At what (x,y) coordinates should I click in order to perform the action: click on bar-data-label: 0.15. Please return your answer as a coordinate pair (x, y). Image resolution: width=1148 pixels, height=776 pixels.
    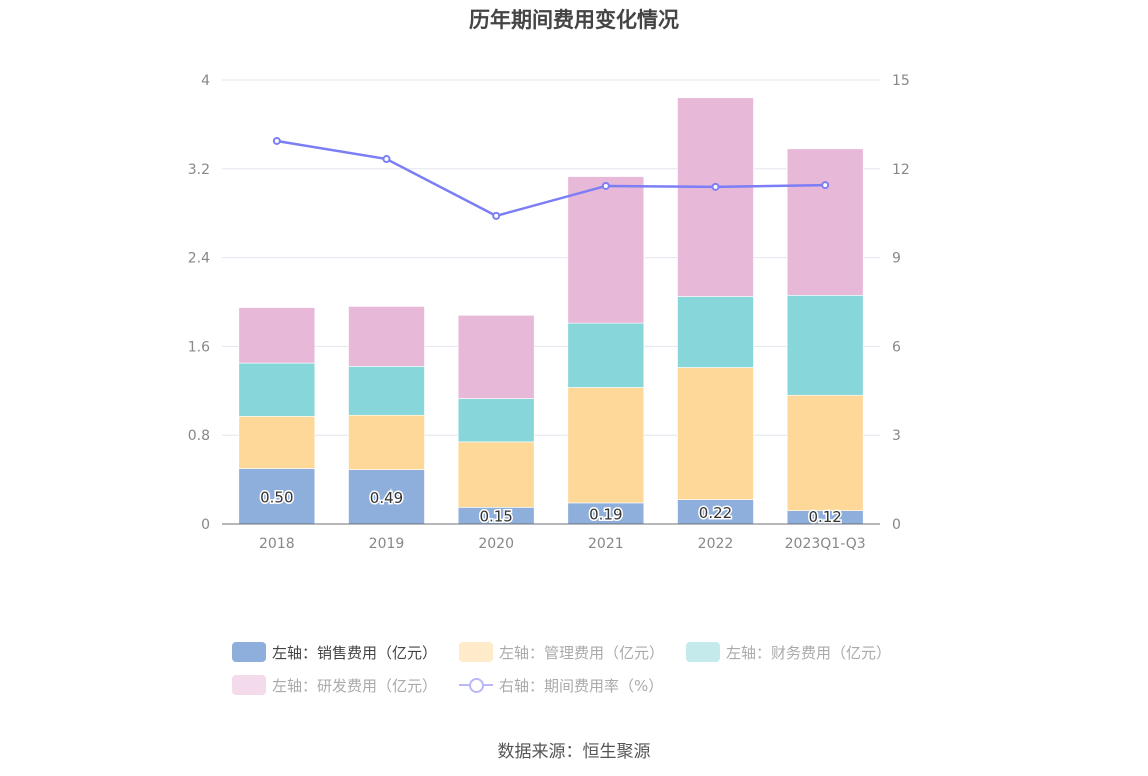
    Looking at the image, I should click on (495, 517).